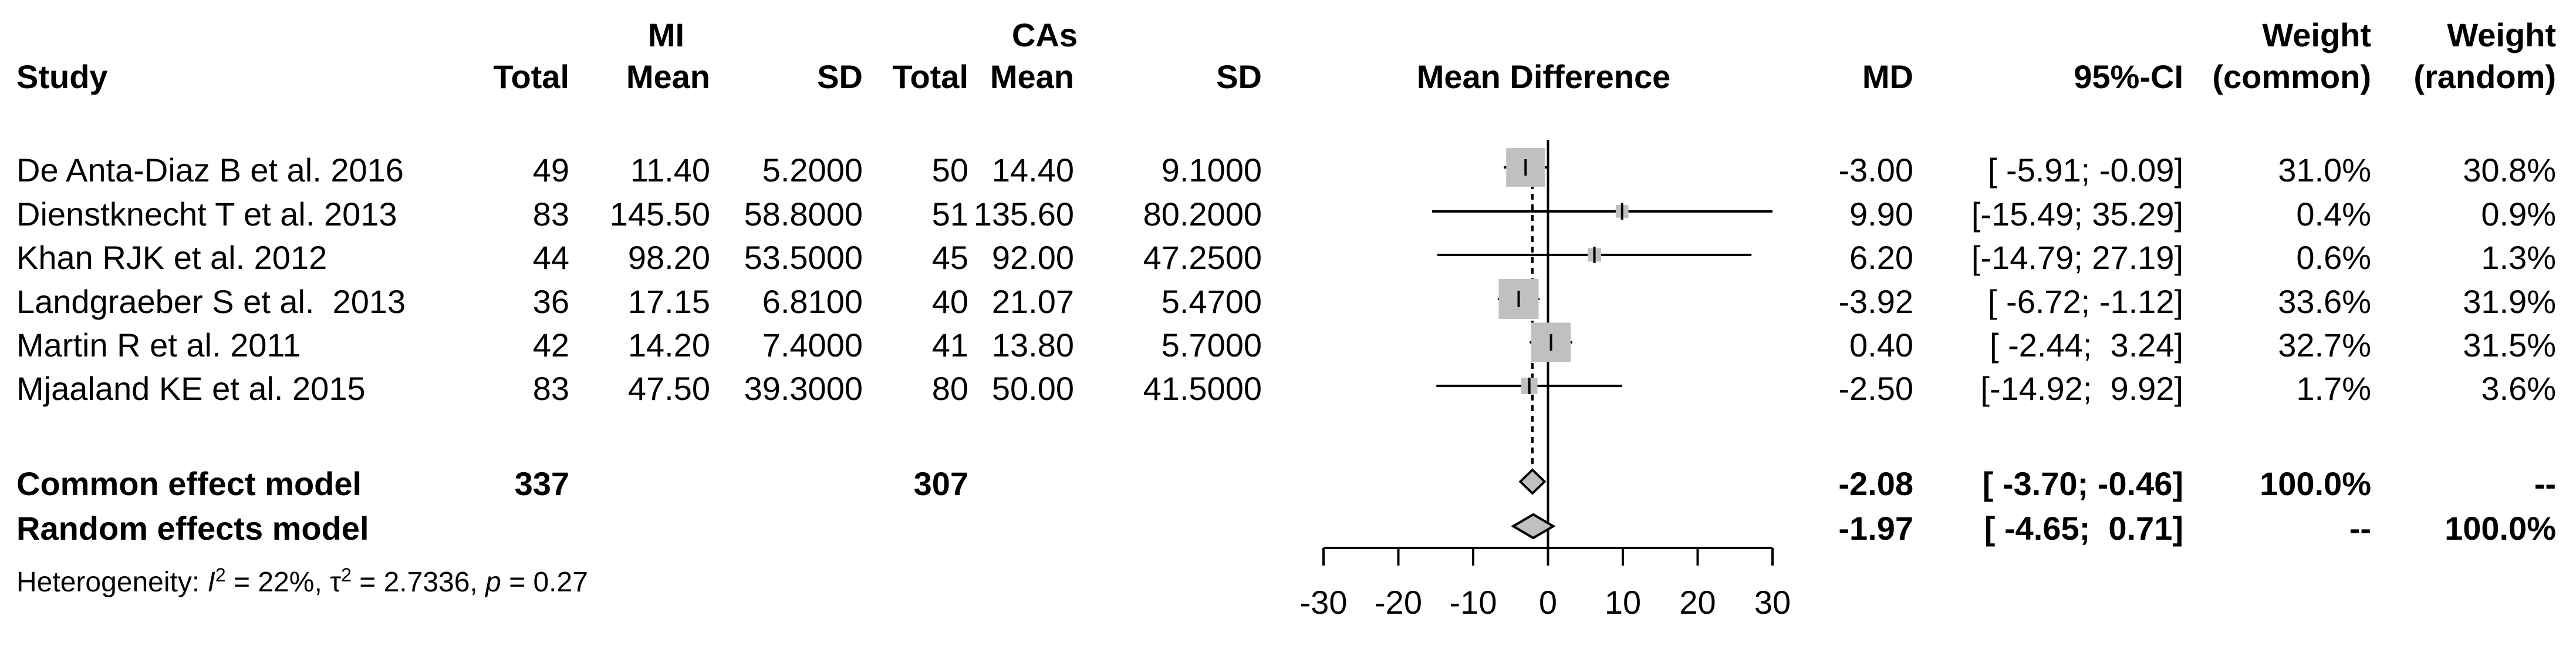 The width and height of the screenshot is (2576, 656). Describe the element at coordinates (2081, 388) in the screenshot. I see `ci-cell: [-14.92; 9.92]` at that location.